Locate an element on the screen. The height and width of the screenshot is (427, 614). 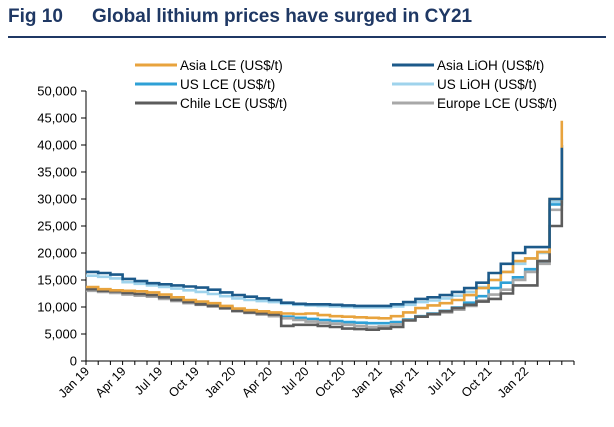
x-tick-label: Oct 19 is located at coordinates (184, 382).